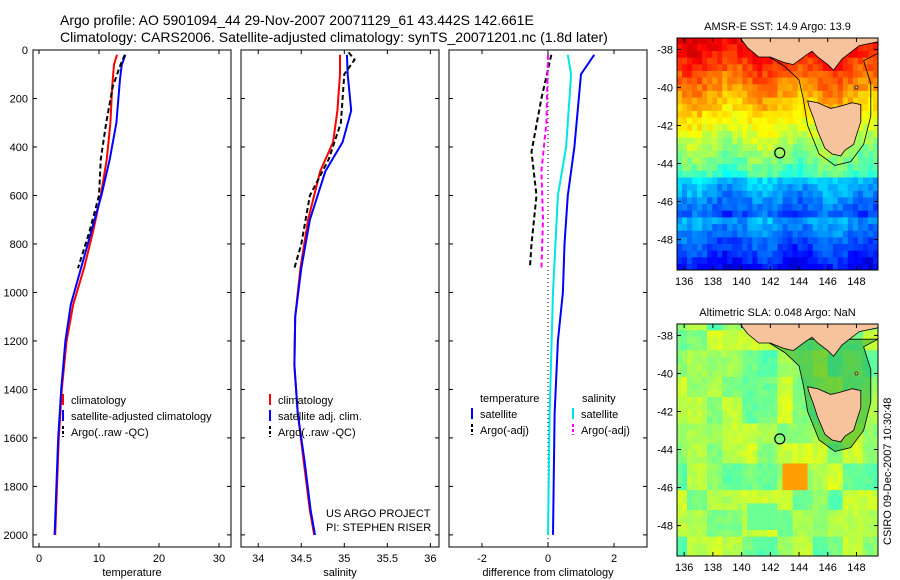  What do you see at coordinates (777, 313) in the screenshot?
I see `map-title: Altimetric SLA: 0.048 Argo: NaN` at bounding box center [777, 313].